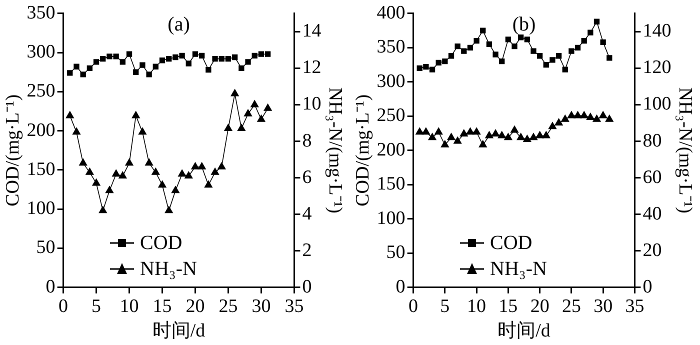  Describe the element at coordinates (657, 31) in the screenshot. I see `y2-tick-label: 140` at that location.